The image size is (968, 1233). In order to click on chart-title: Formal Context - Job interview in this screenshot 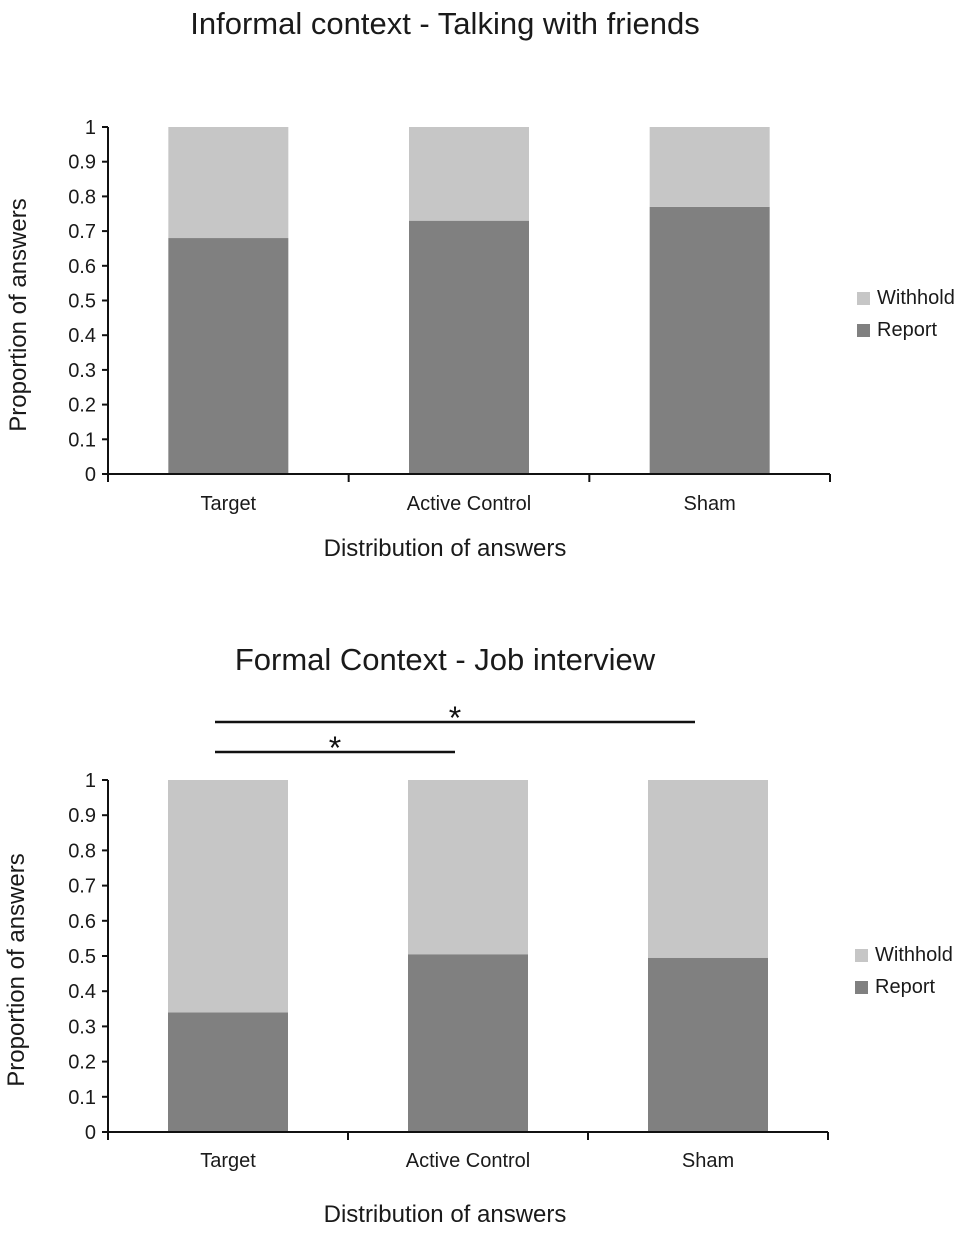, I will do `click(445, 659)`.